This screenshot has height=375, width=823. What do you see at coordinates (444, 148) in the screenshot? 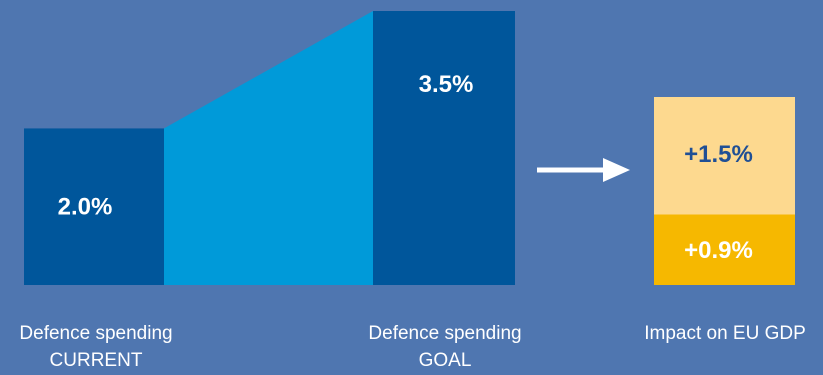
I see `bar-goal` at bounding box center [444, 148].